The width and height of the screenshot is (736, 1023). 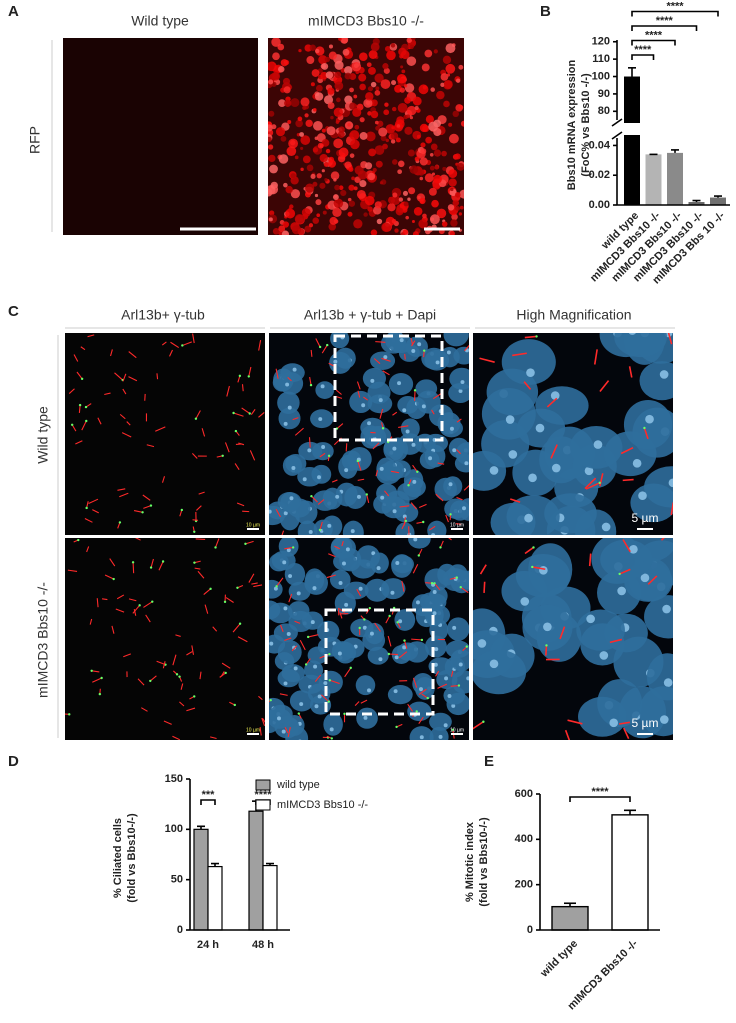 What do you see at coordinates (643, 57) in the screenshot?
I see `significance-bracket` at bounding box center [643, 57].